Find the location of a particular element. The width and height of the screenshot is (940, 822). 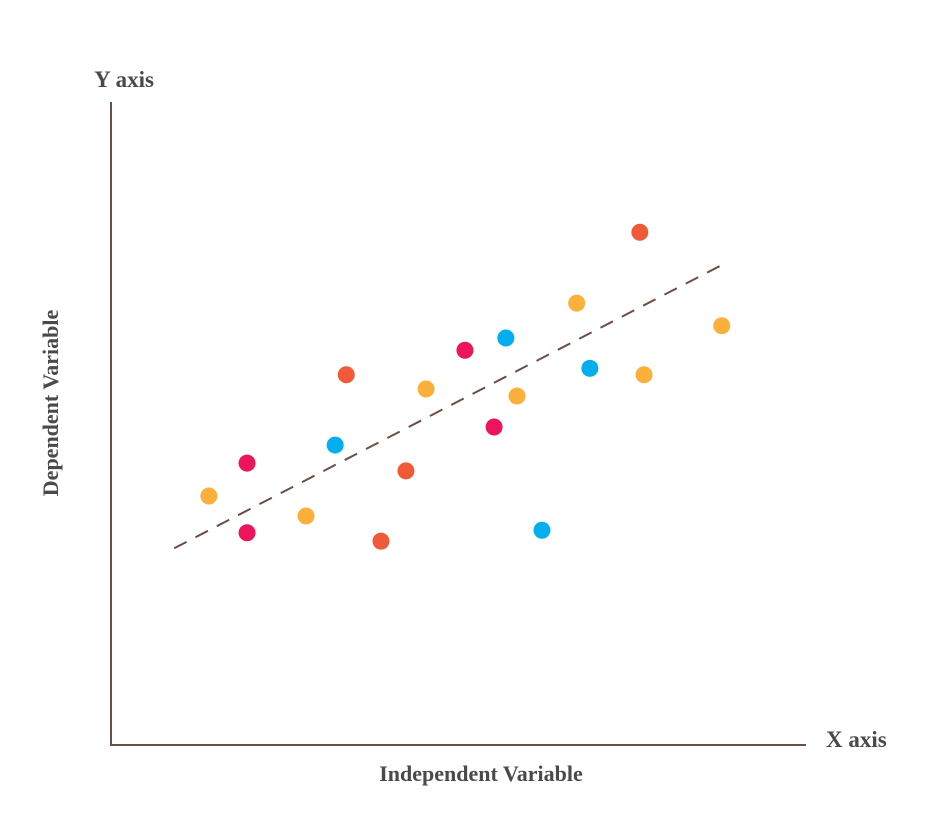

y-axis-label: Dependent Variable is located at coordinates (50, 403).